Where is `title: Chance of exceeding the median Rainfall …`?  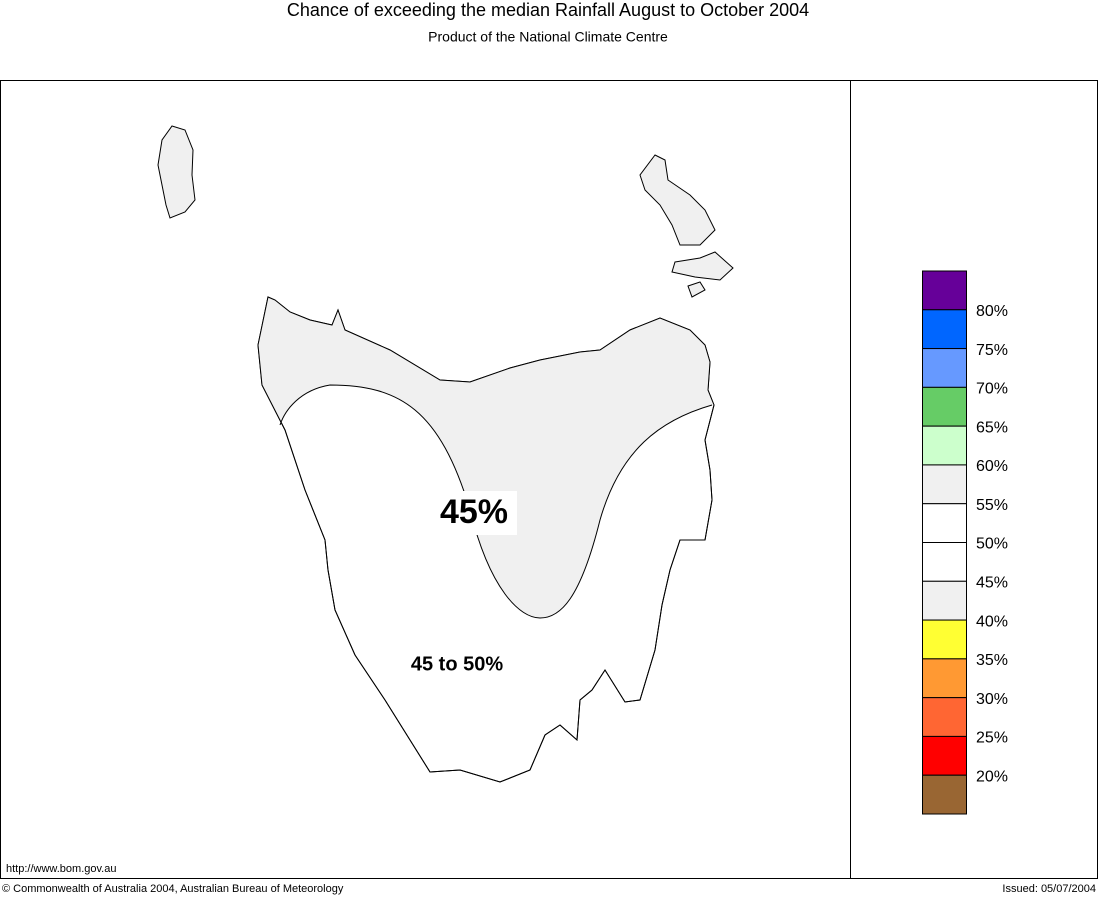 title: Chance of exceeding the median Rainfall … is located at coordinates (548, 10).